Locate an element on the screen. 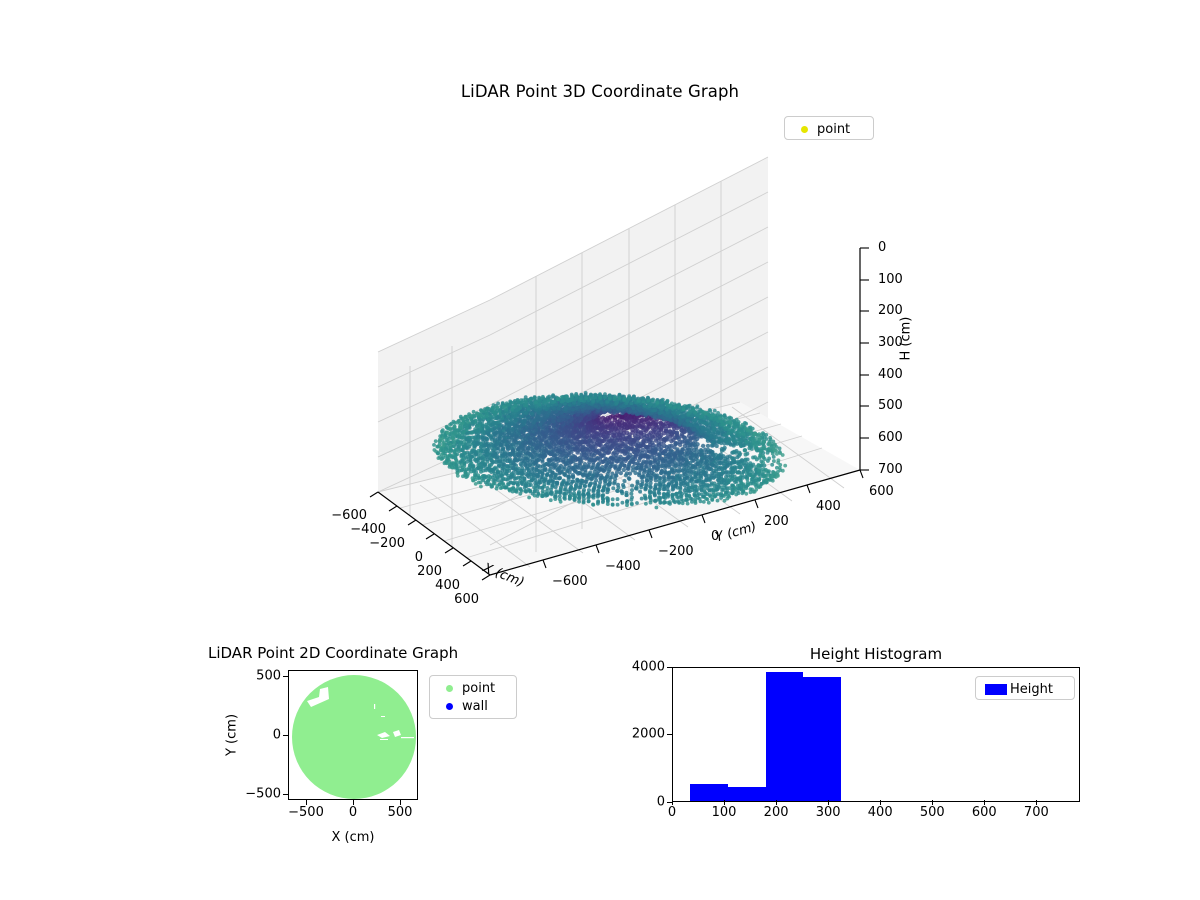  axes-2d-canvas is located at coordinates (354, 737).